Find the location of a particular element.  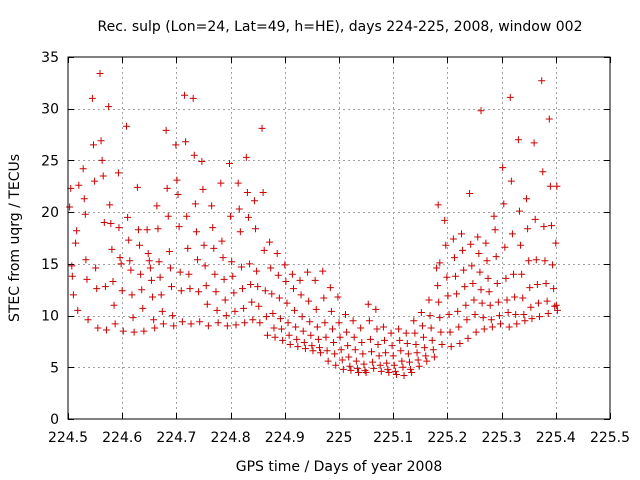

y-axis-label: STEC from uqrg / TECUs is located at coordinates (15, 238).